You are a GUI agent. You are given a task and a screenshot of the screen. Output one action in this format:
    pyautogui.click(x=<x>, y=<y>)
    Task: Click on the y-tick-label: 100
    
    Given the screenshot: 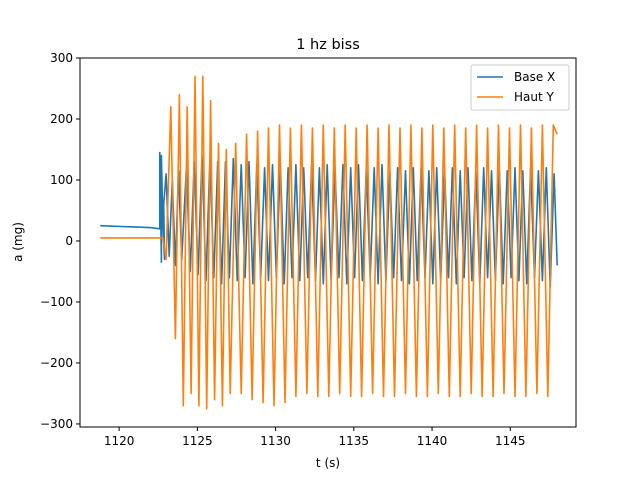 What is the action you would take?
    pyautogui.click(x=61, y=180)
    